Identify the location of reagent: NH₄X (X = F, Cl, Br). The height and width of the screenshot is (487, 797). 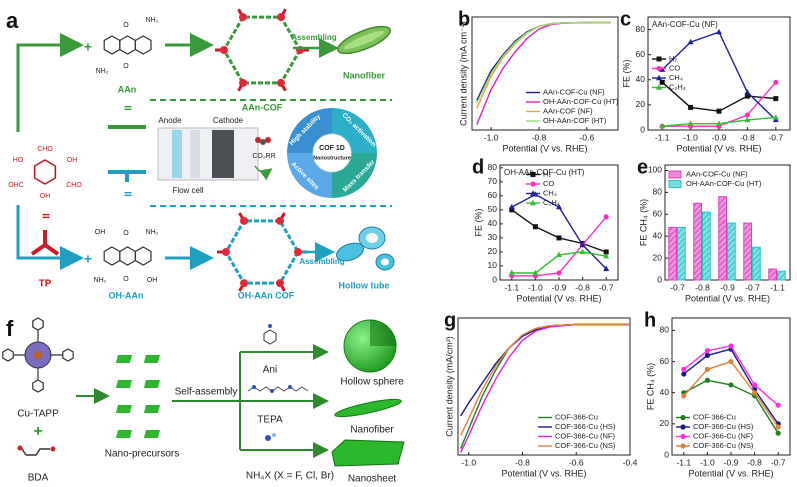
(290, 476).